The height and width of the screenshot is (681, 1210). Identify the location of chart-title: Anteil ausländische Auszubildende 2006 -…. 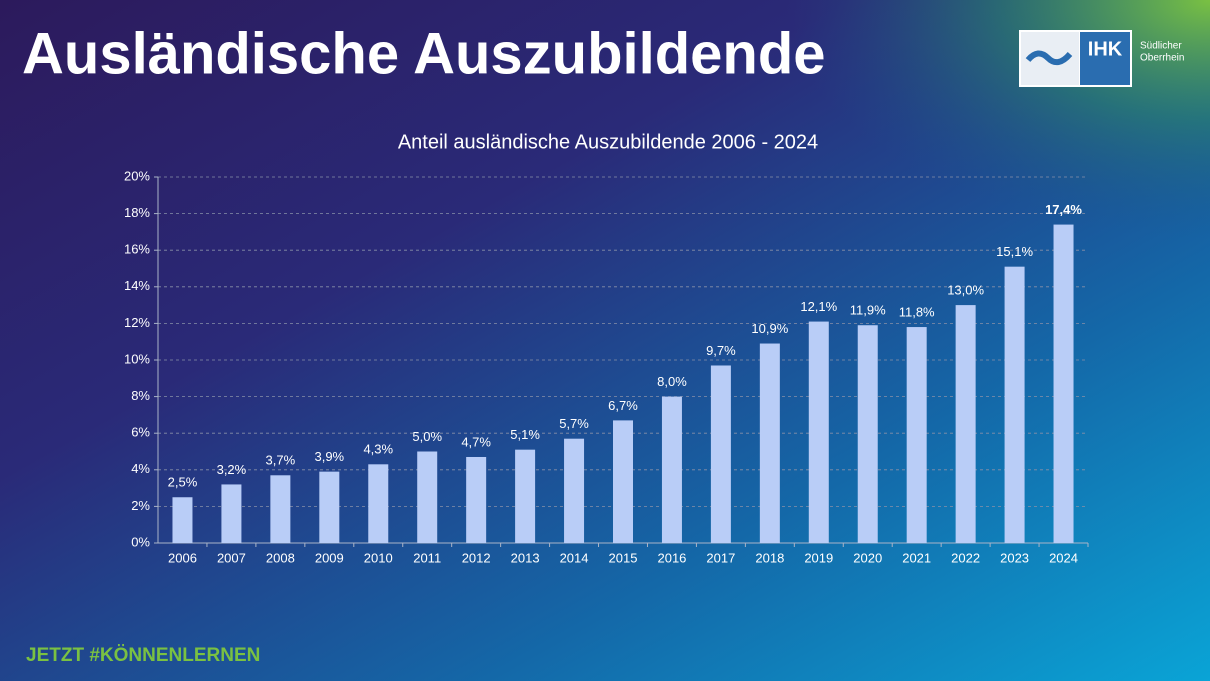
(608, 142).